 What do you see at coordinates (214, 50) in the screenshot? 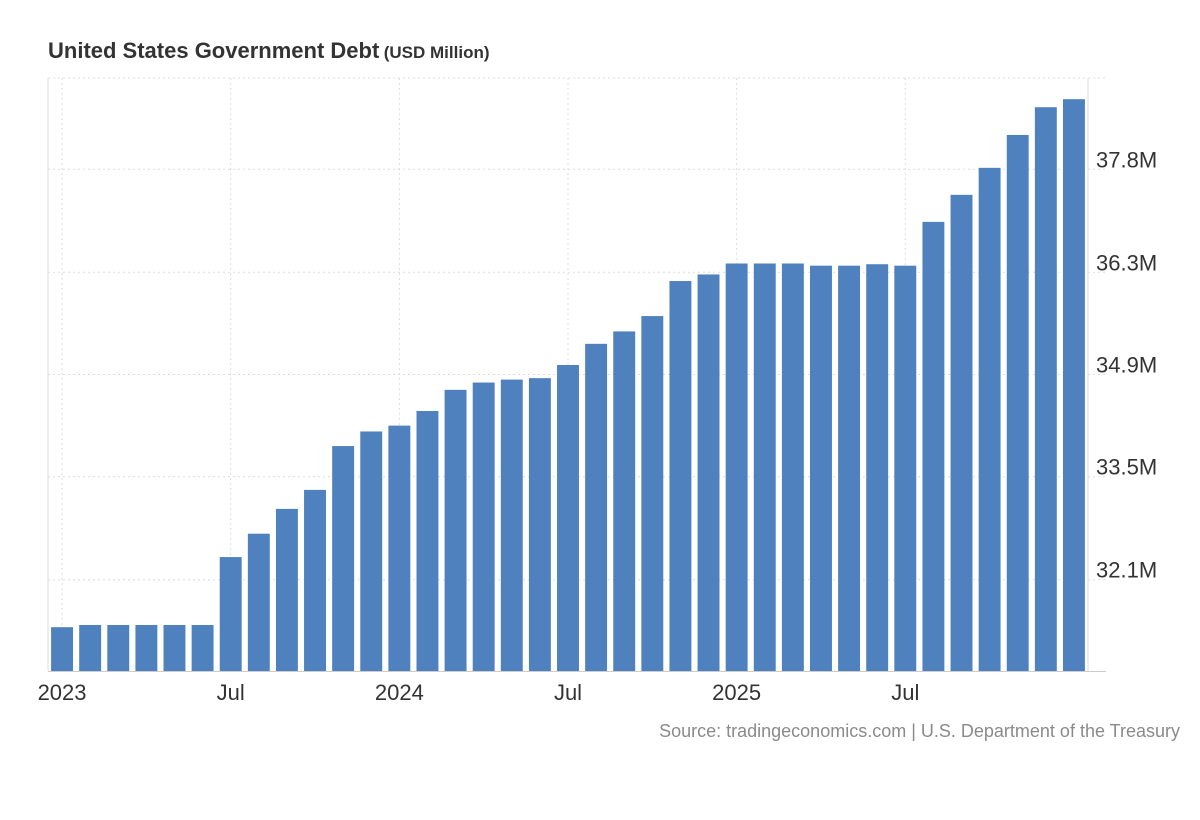
I see `chart-title: United States Government Debt` at bounding box center [214, 50].